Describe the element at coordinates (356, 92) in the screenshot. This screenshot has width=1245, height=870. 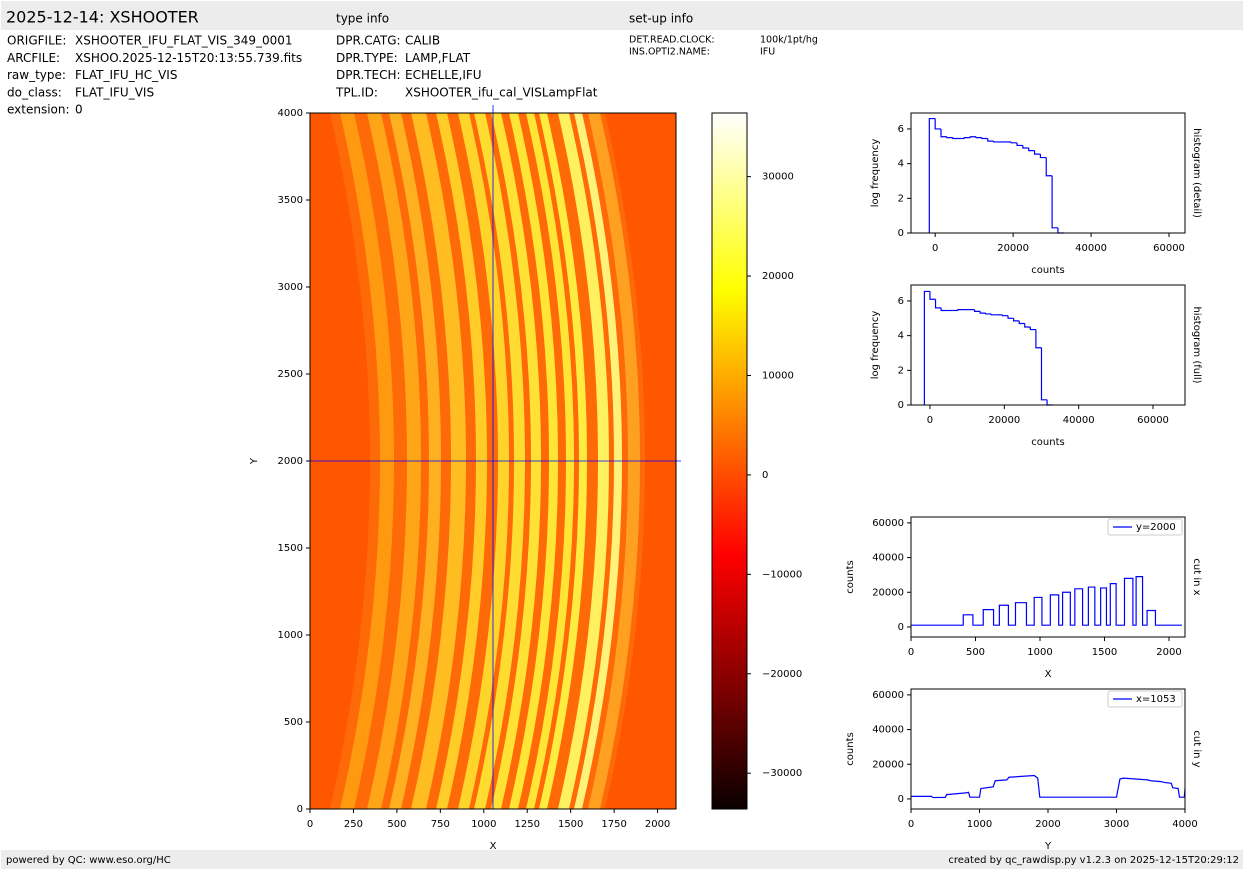
I see `info-key: TPL.ID:` at that location.